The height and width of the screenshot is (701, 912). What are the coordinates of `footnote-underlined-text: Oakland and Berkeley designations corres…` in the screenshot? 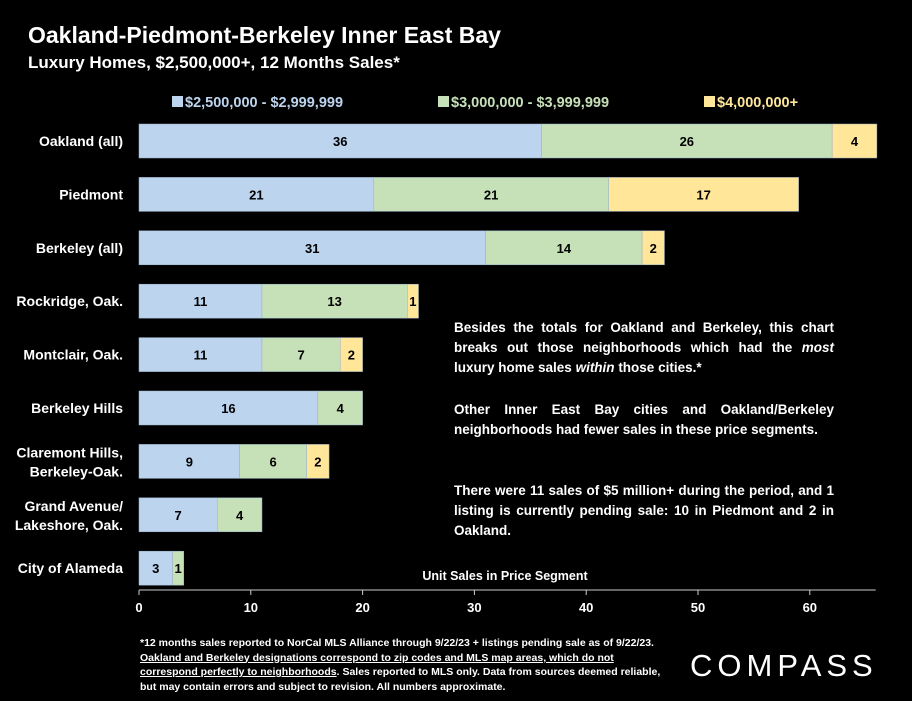 It's located at (377, 665).